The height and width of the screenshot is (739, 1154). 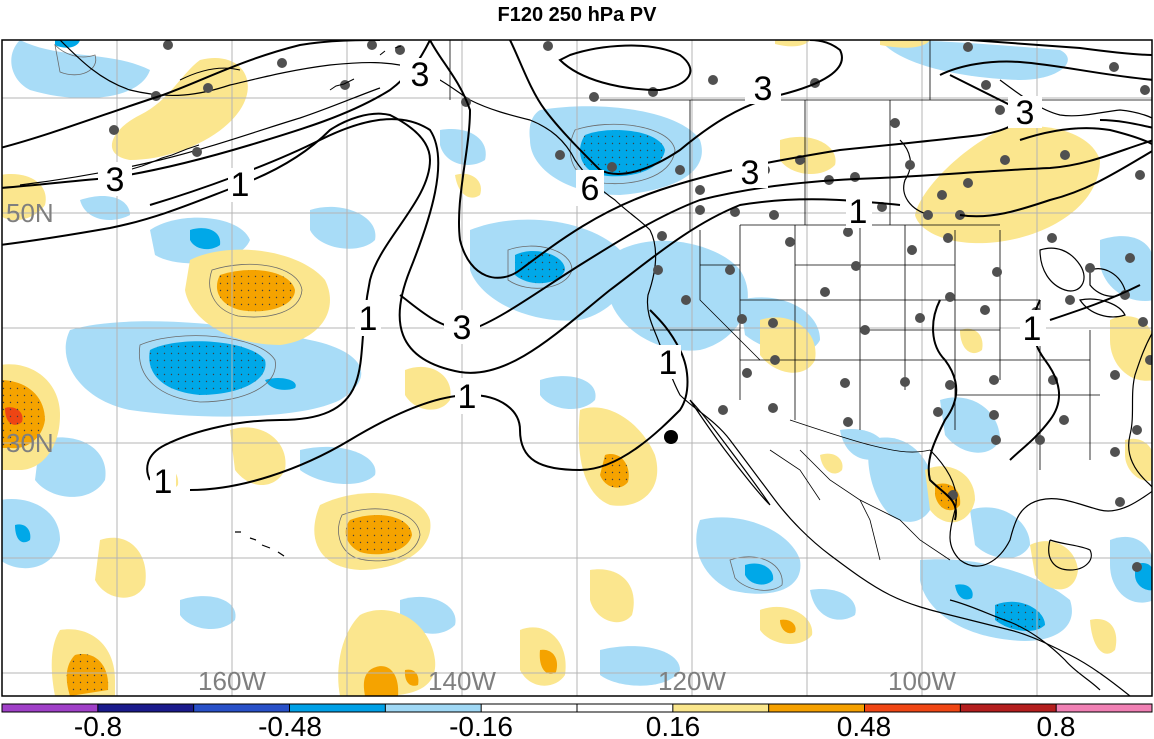 What do you see at coordinates (462, 681) in the screenshot?
I see `lon-label-140w: 140W` at bounding box center [462, 681].